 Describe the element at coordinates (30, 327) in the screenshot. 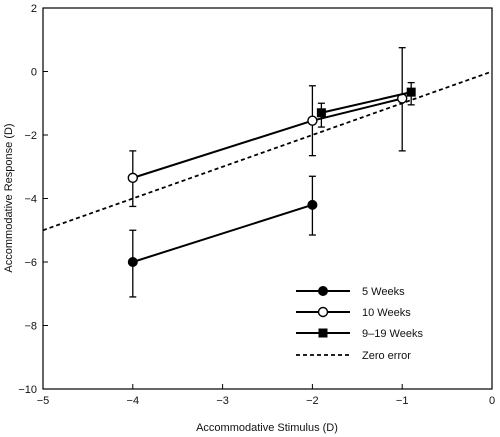

I see `y-tick-label: −8` at that location.